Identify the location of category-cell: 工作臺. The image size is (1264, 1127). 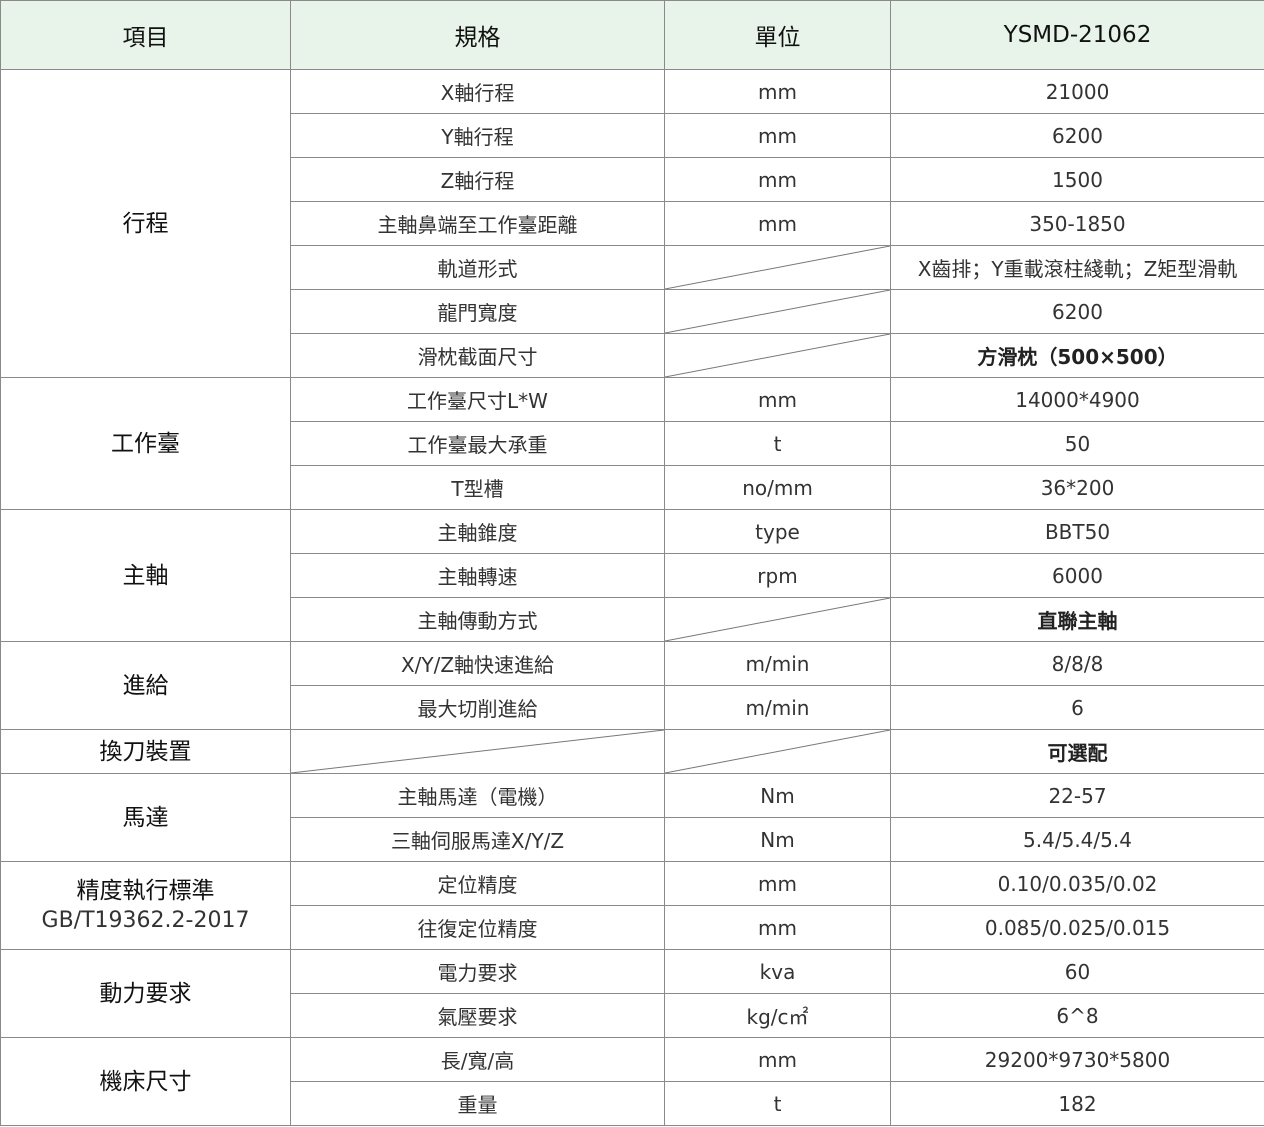
(145, 443).